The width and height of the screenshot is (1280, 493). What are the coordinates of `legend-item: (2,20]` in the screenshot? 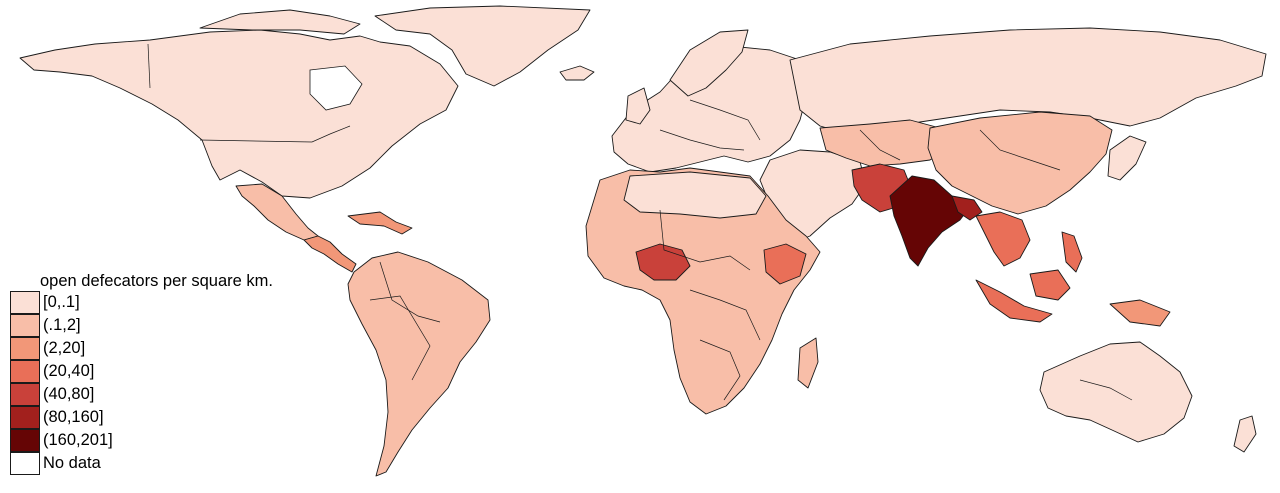 It's located at (180, 348).